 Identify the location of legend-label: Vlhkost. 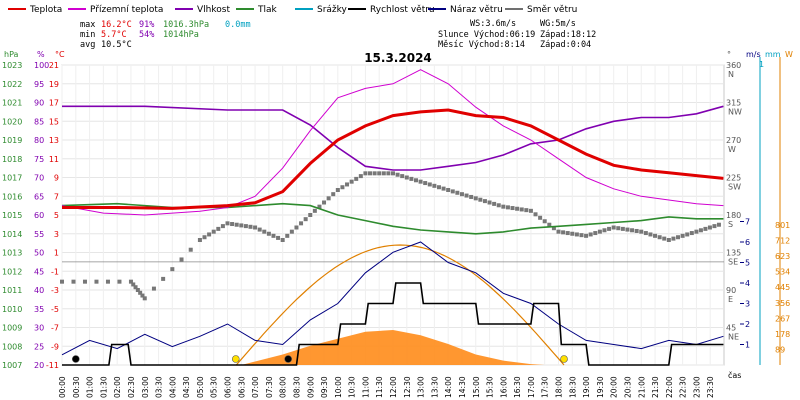
(213, 10).